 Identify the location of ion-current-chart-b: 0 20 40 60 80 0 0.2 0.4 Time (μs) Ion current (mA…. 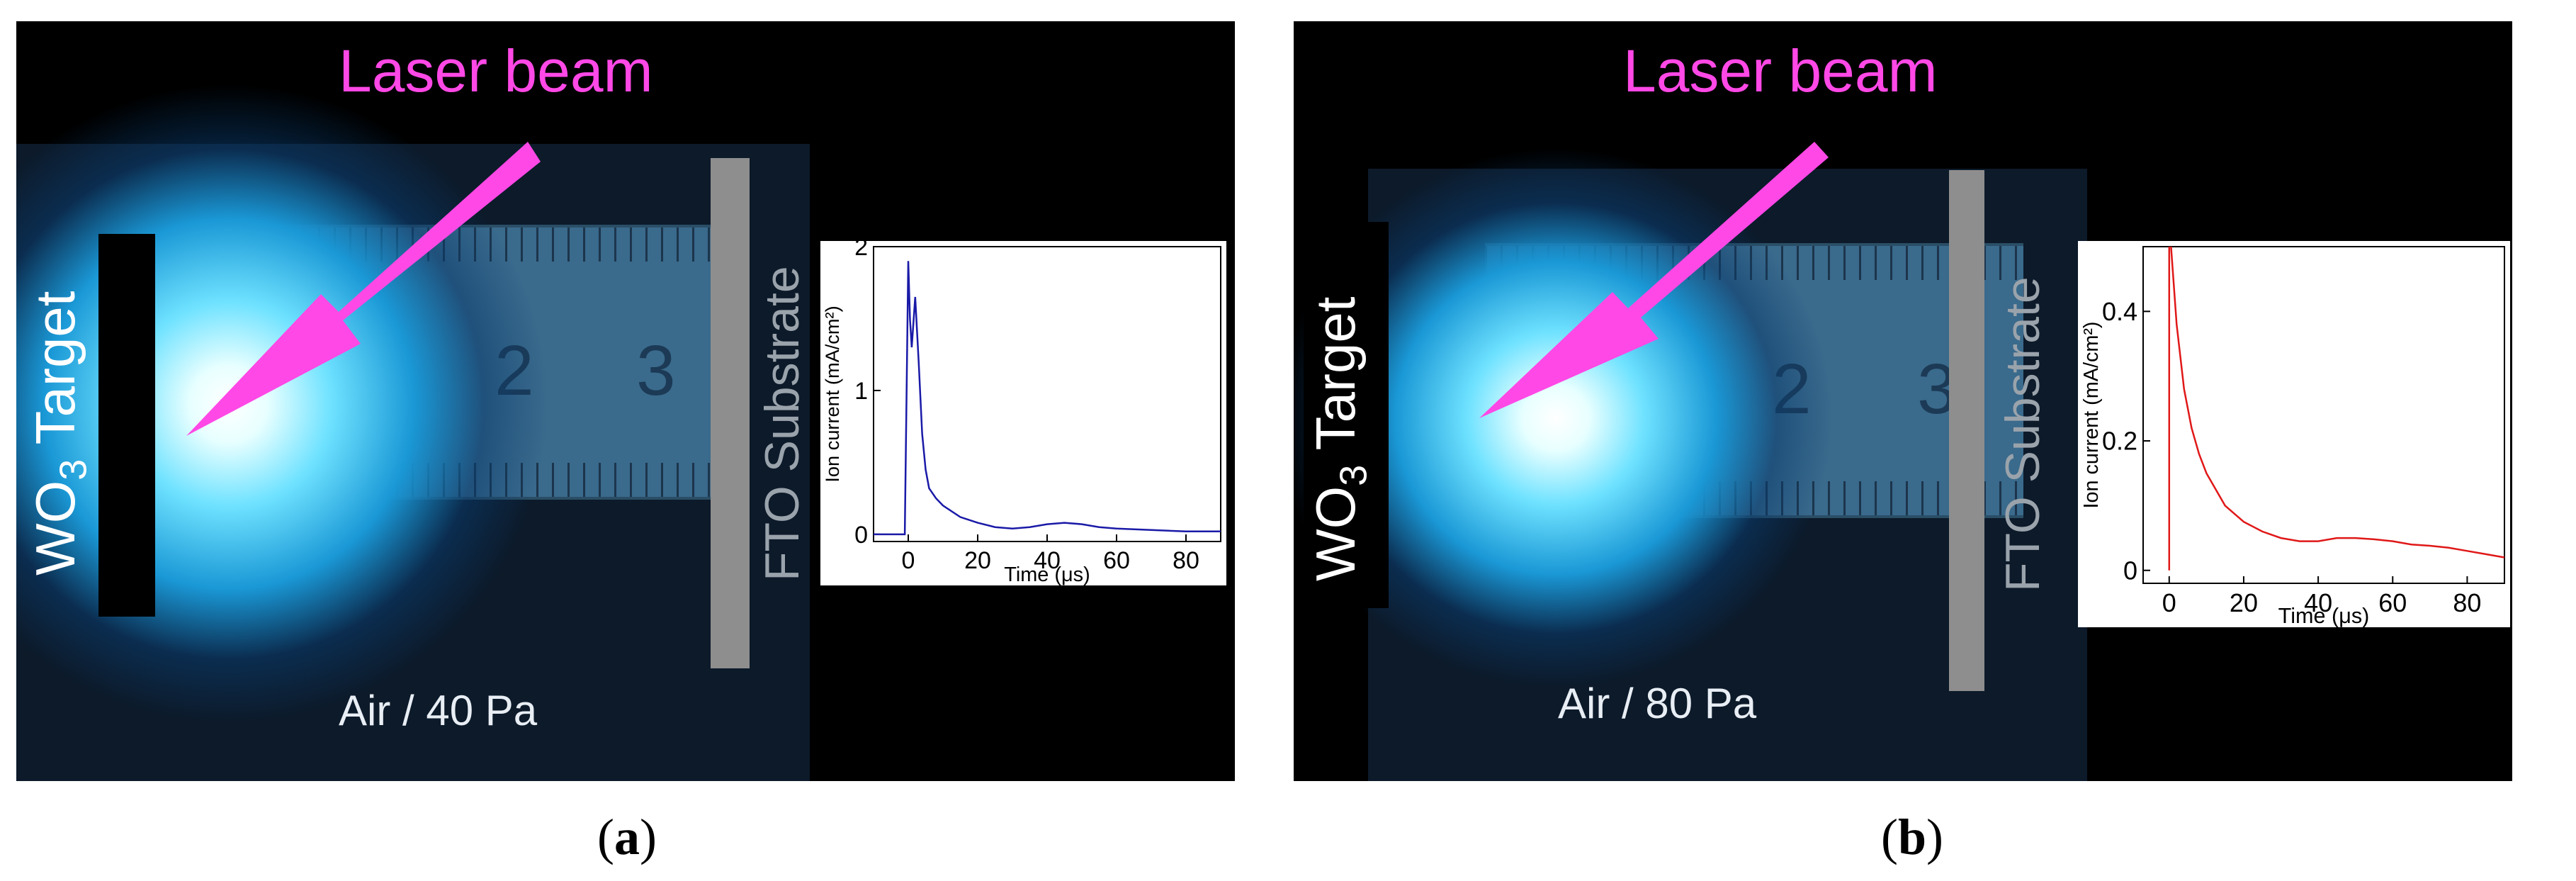
(2294, 434).